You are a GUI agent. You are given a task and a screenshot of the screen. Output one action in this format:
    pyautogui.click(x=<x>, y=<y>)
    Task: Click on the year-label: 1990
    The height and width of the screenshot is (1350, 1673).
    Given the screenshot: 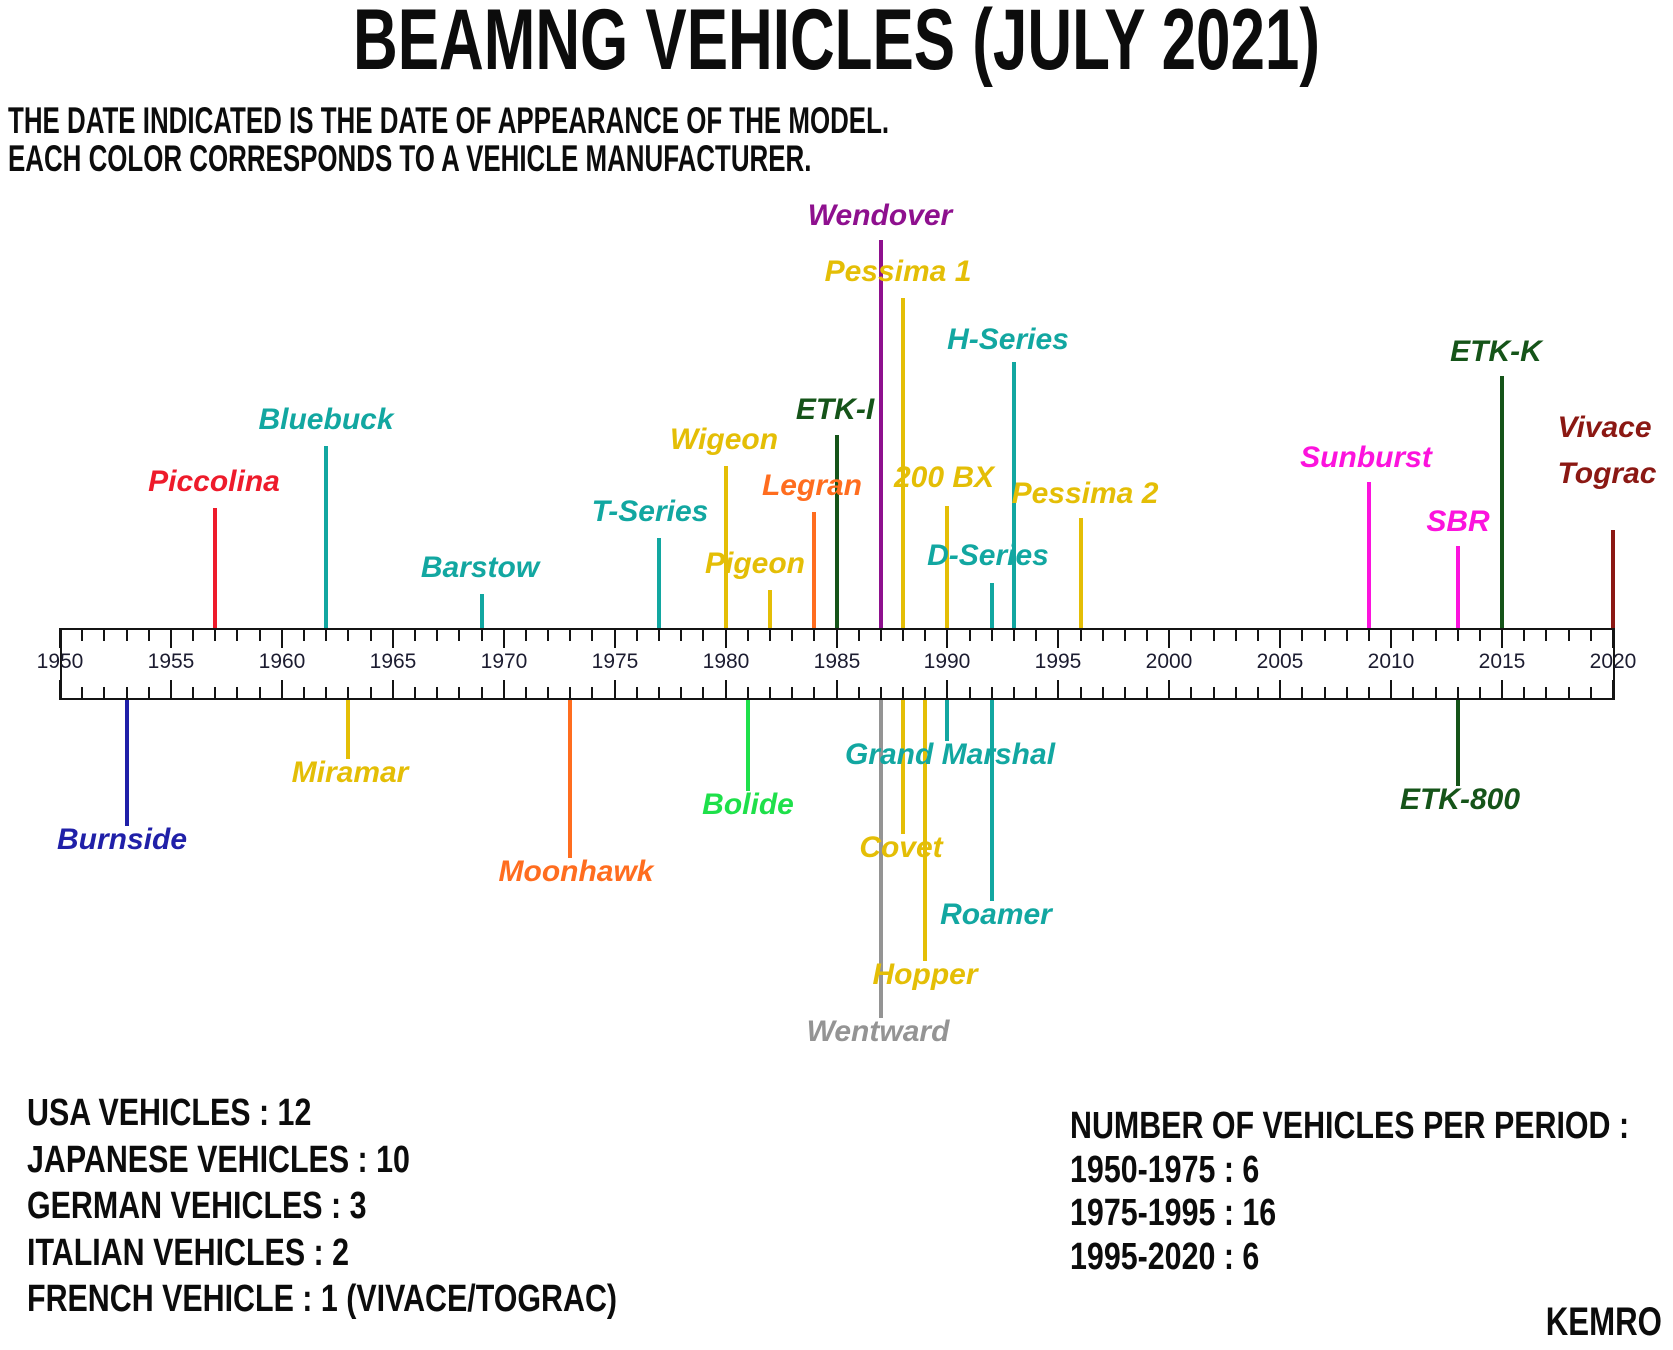 What is the action you would take?
    pyautogui.click(x=947, y=661)
    